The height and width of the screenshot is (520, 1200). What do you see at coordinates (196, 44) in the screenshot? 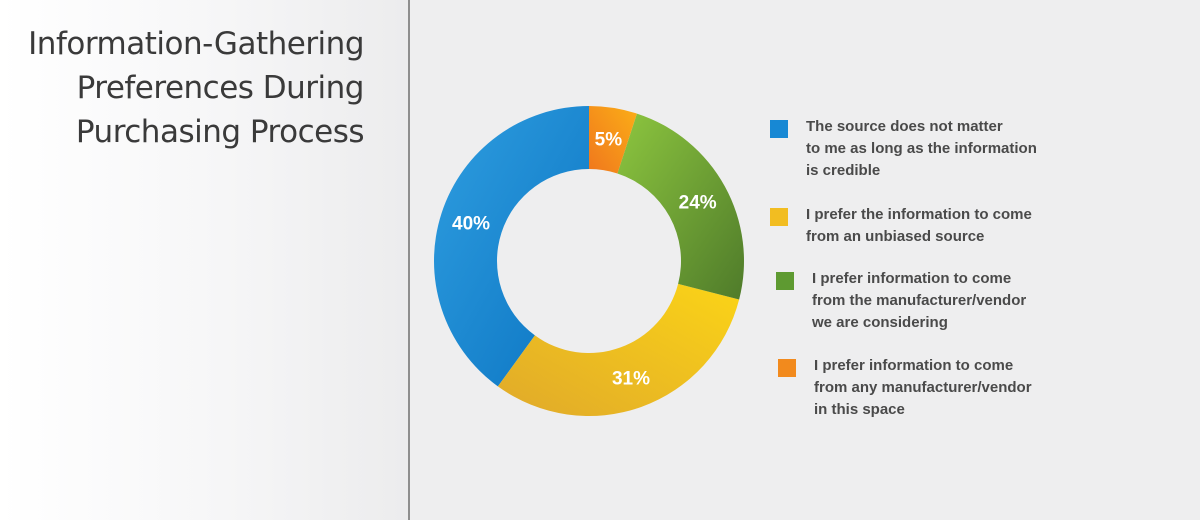
I see `title-line-1: Information-Gathering` at bounding box center [196, 44].